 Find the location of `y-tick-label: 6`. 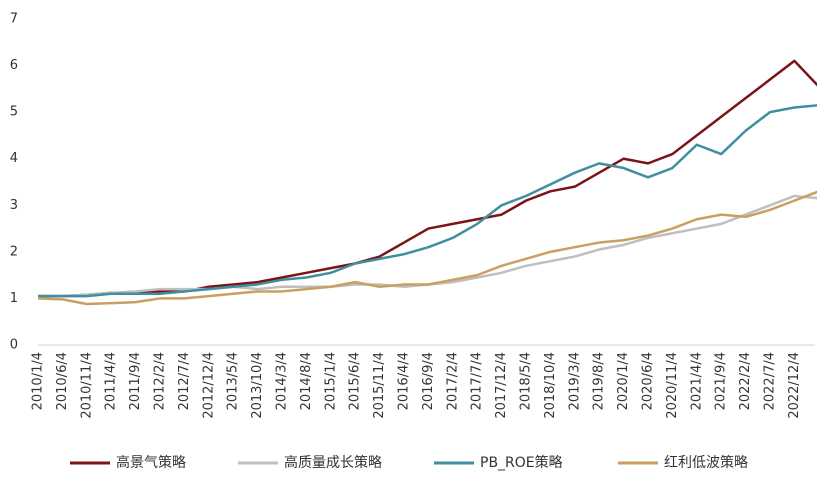

y-tick-label: 6 is located at coordinates (14, 65).